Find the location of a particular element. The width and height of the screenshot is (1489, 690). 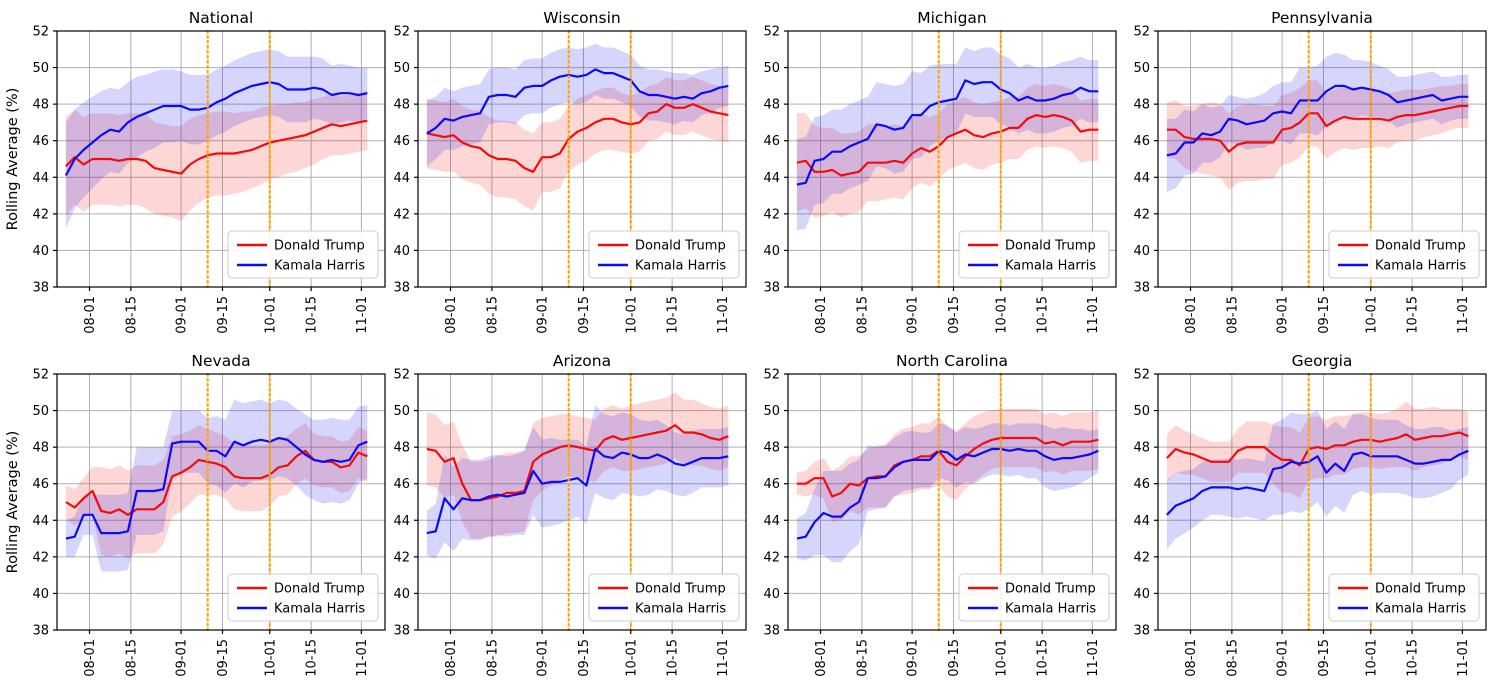

subplot-title: Nevada is located at coordinates (220, 361).